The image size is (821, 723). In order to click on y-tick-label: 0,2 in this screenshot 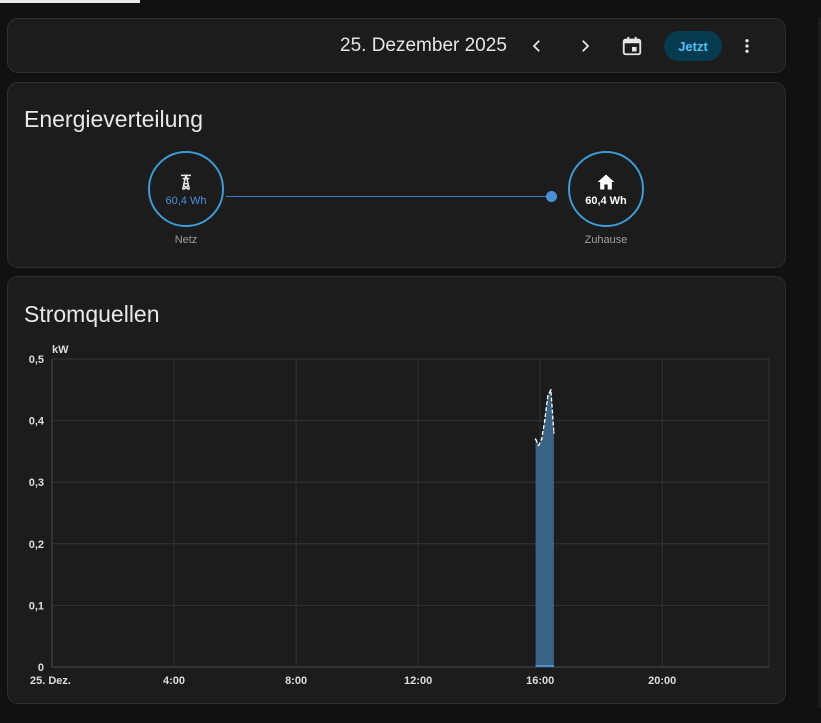, I will do `click(36, 545)`.